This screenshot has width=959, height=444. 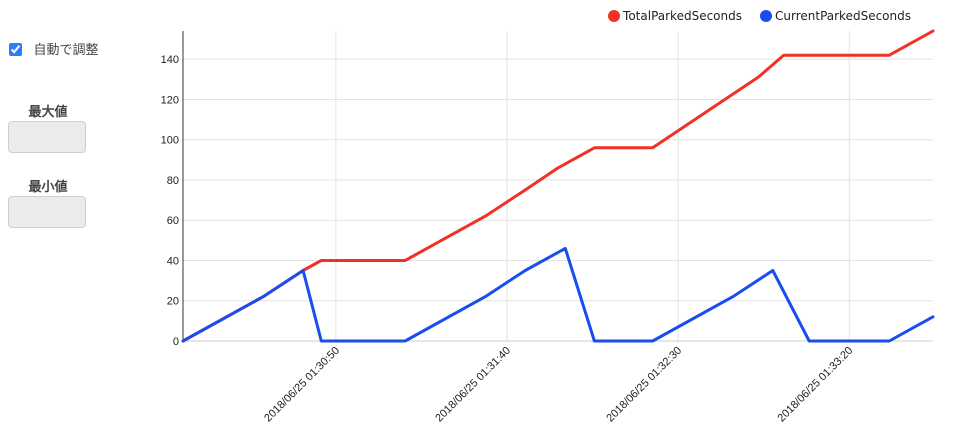 What do you see at coordinates (614, 16) in the screenshot?
I see `legend-marker-total` at bounding box center [614, 16].